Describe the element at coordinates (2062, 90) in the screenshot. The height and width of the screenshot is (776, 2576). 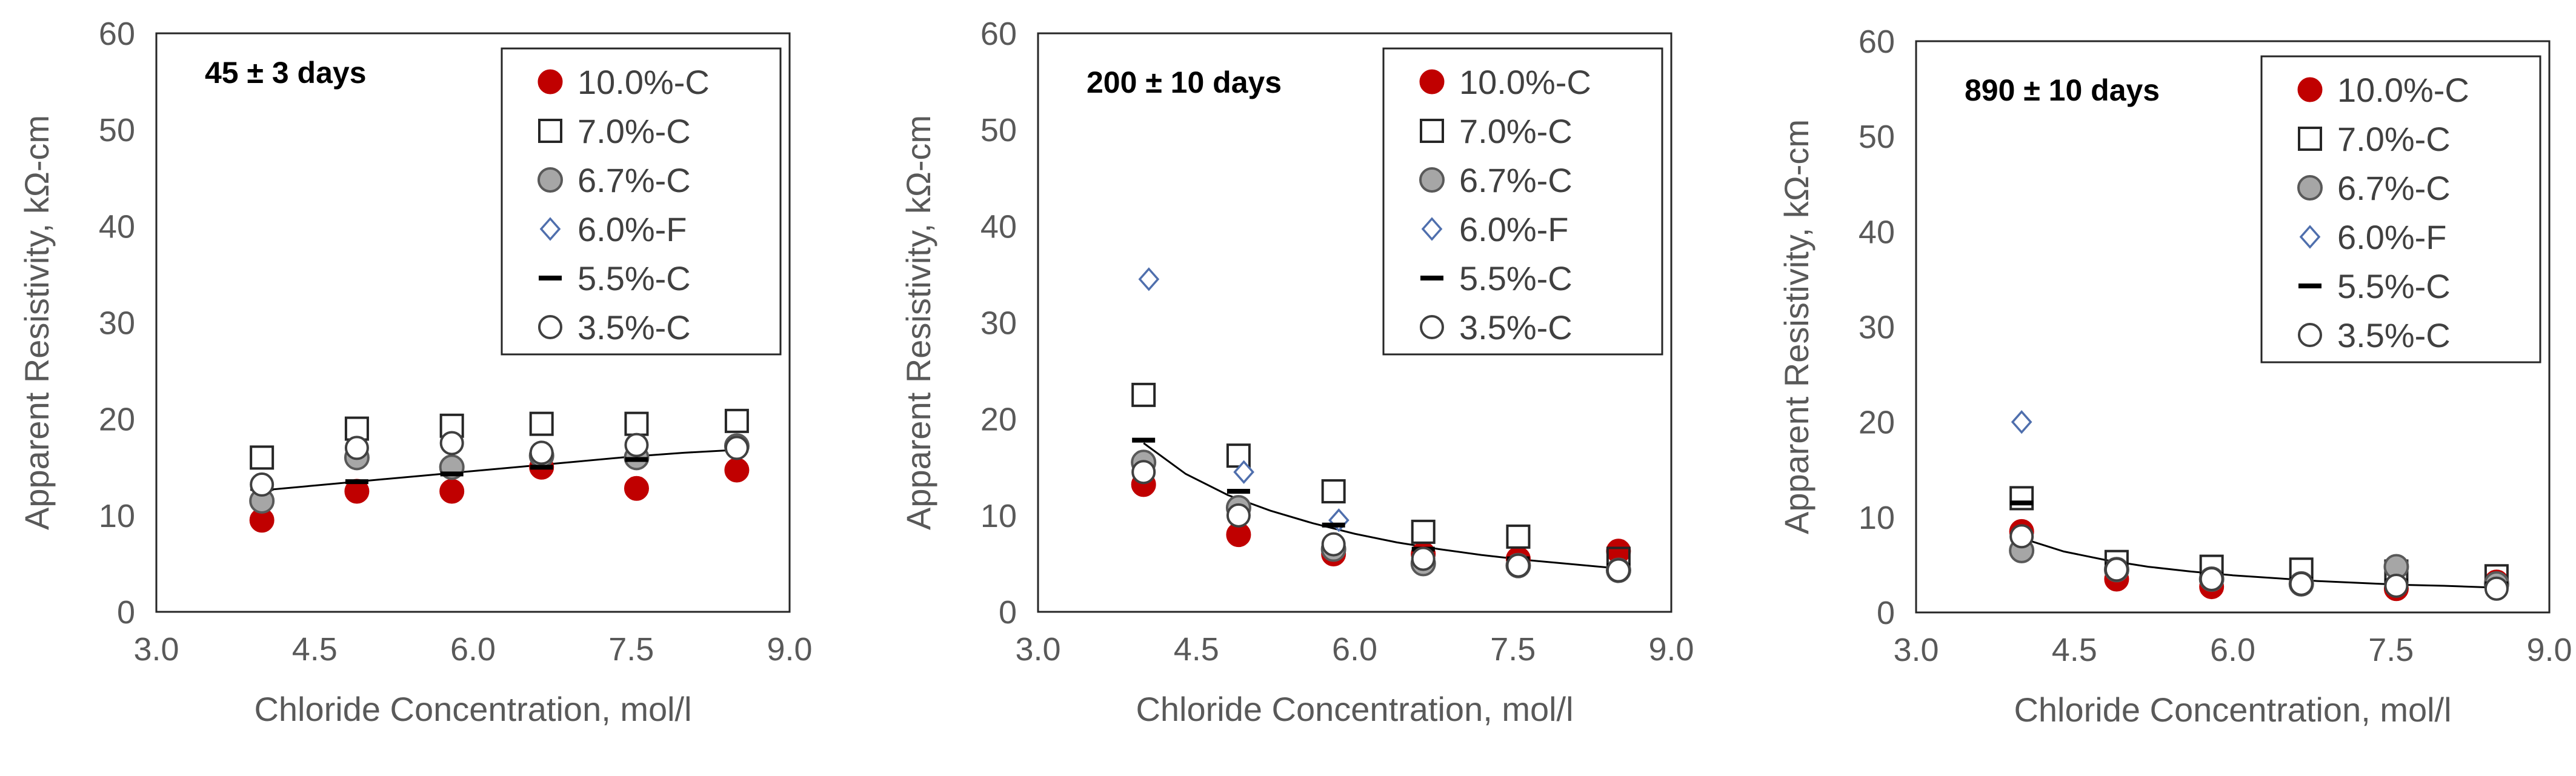
I see `age-annotation: 890 ± 10 days` at that location.